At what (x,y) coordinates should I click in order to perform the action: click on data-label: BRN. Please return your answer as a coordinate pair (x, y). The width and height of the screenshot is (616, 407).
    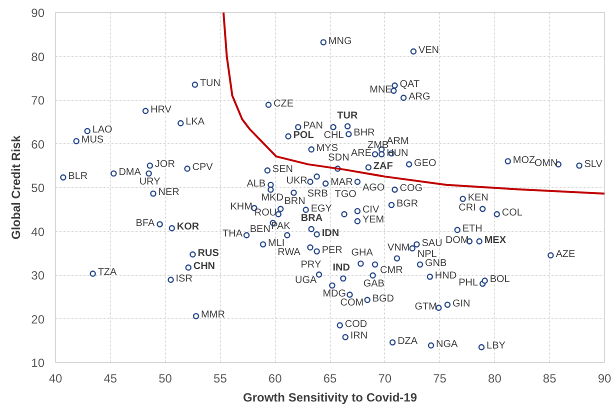
    Looking at the image, I should click on (295, 201).